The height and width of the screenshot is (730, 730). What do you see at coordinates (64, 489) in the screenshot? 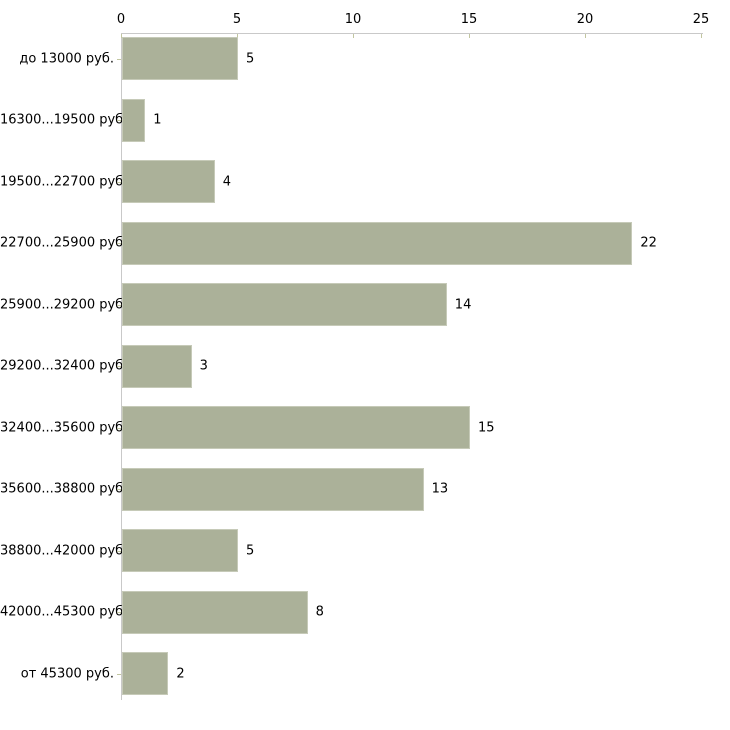
I see `category-label: 35600...38800 руб.` at bounding box center [64, 489].